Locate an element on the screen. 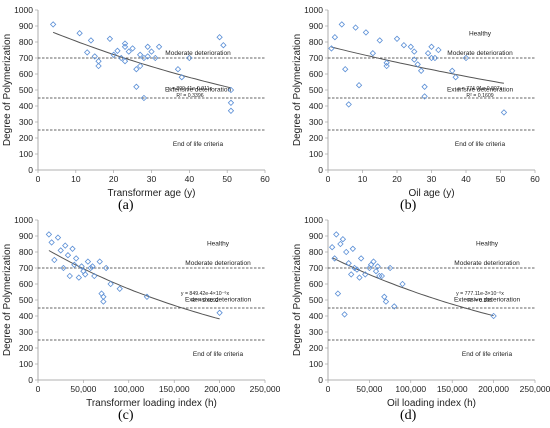  panel-label-c: (c) is located at coordinates (126, 415).